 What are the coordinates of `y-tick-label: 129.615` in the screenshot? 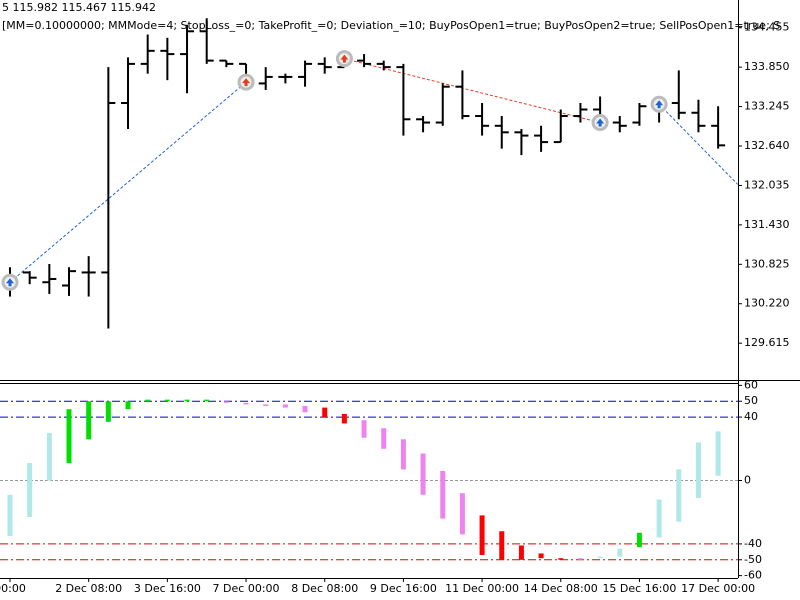 It's located at (767, 342).